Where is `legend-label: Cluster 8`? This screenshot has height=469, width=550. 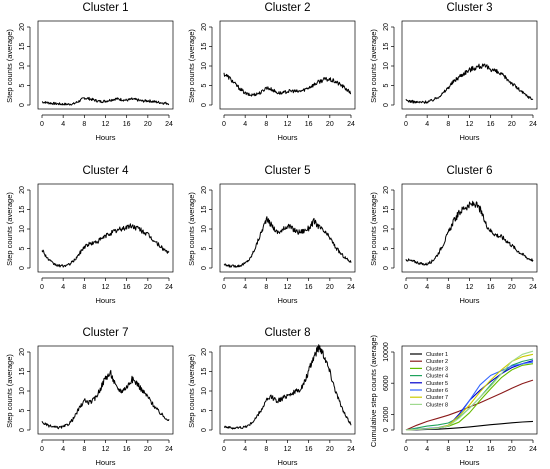
legend-label: Cluster 8 is located at coordinates (437, 405).